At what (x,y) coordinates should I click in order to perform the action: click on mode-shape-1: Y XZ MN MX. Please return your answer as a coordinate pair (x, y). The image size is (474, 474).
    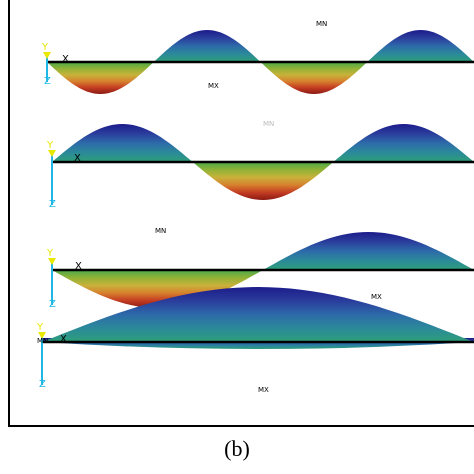
    Looking at the image, I should click on (257, 57).